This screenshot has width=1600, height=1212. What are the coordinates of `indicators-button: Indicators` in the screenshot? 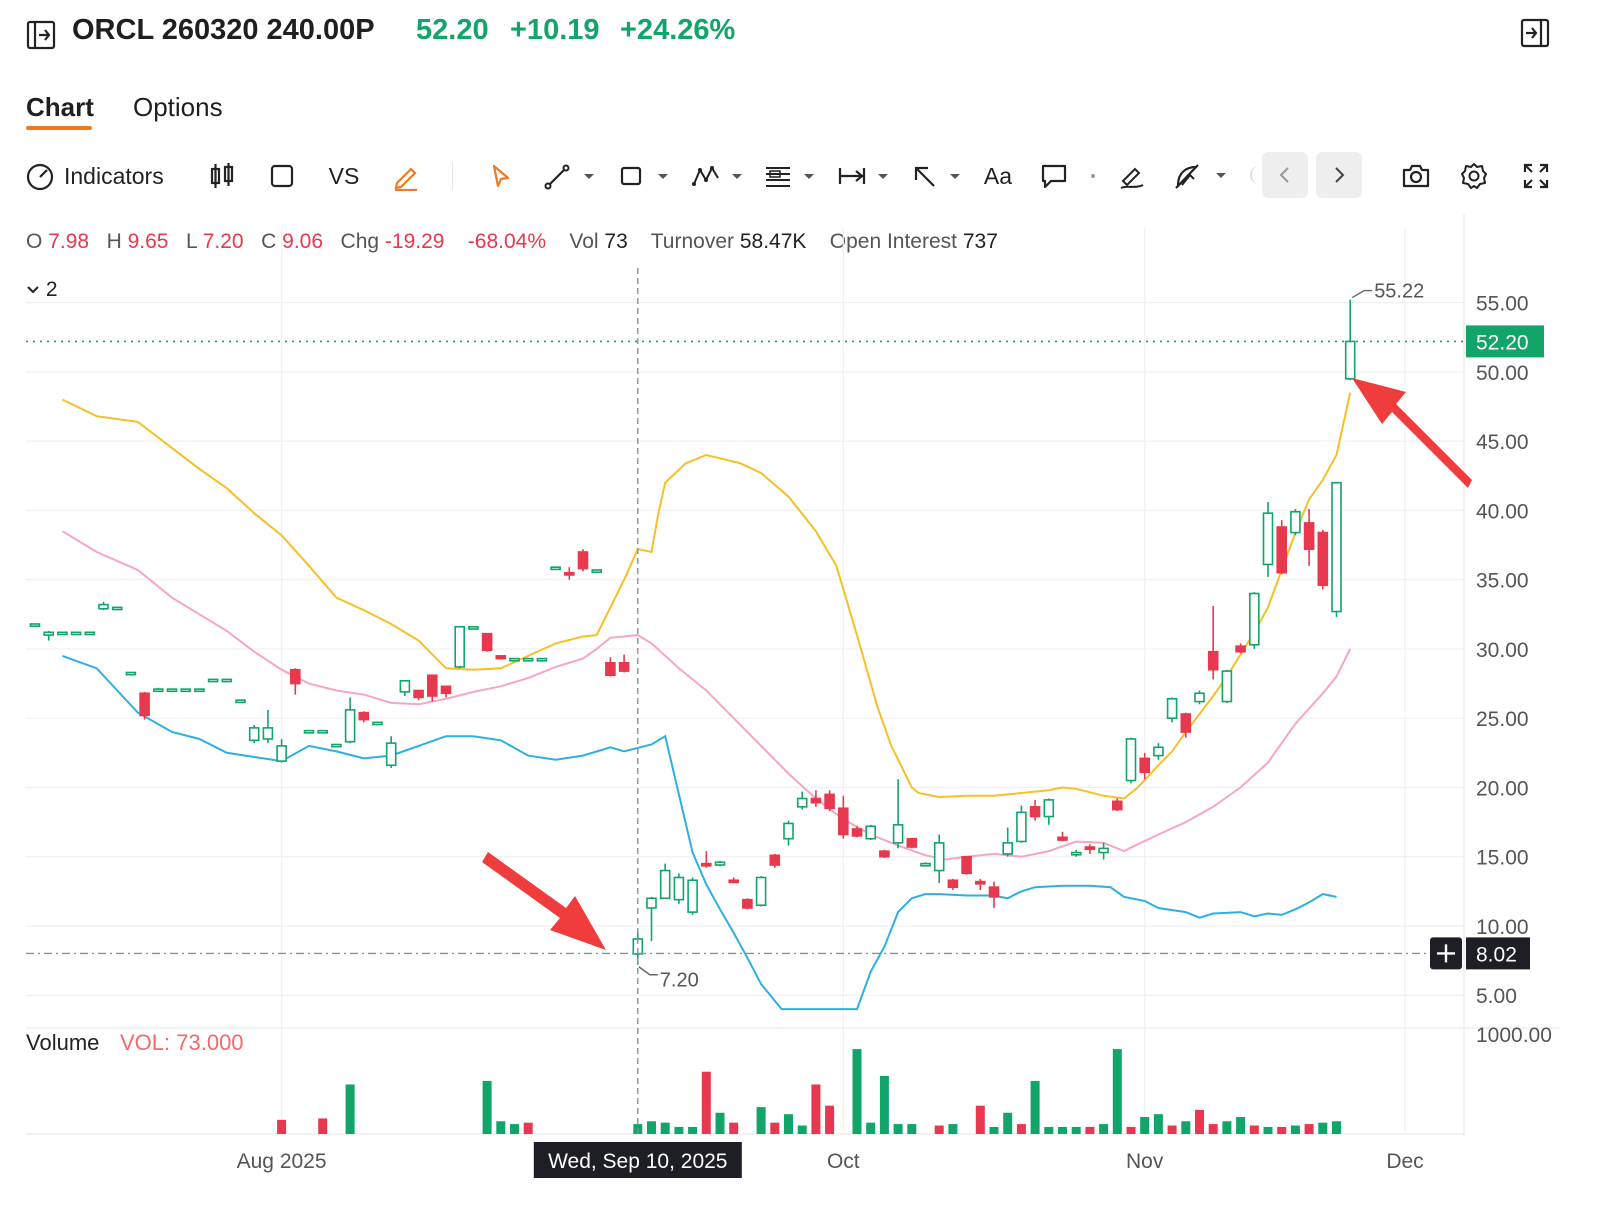 It's located at (99, 176).